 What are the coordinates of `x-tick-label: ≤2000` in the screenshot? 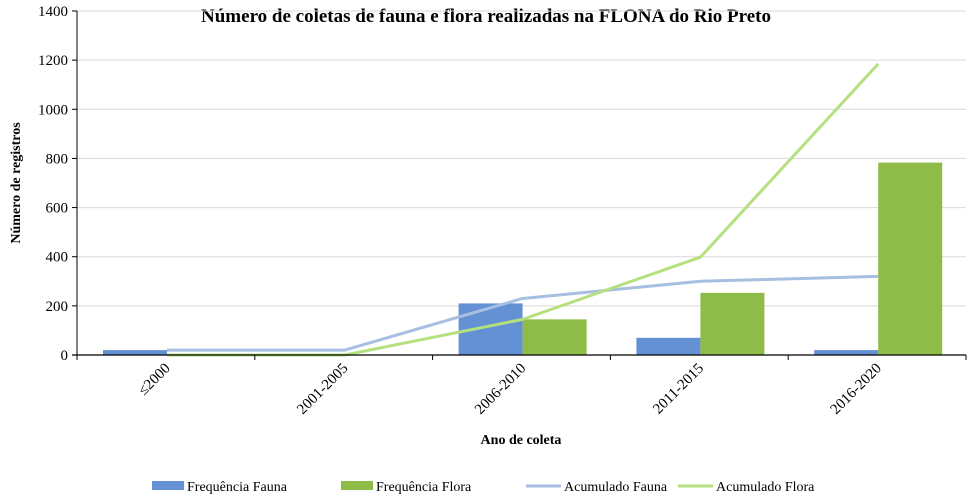 It's located at (154, 380).